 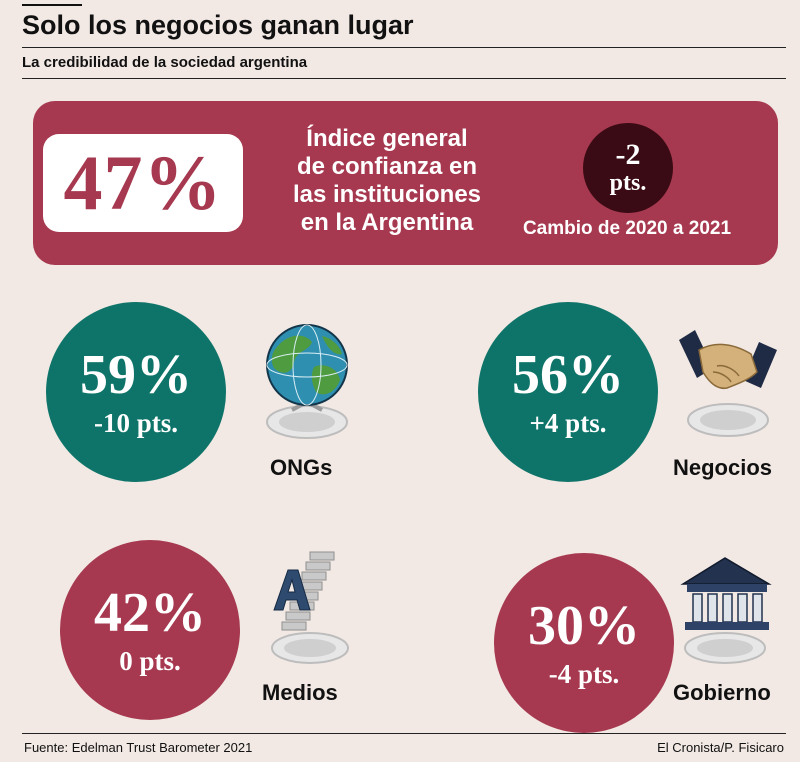 What do you see at coordinates (387, 166) in the screenshot?
I see `description-line: de confianza en` at bounding box center [387, 166].